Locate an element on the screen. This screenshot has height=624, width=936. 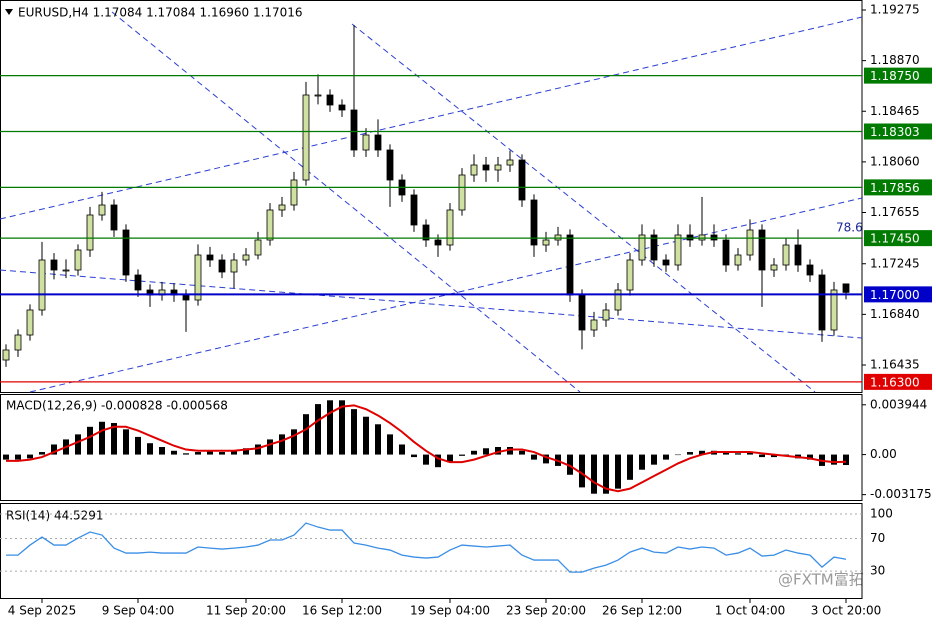
level-label: 1.18750 is located at coordinates (895, 76).